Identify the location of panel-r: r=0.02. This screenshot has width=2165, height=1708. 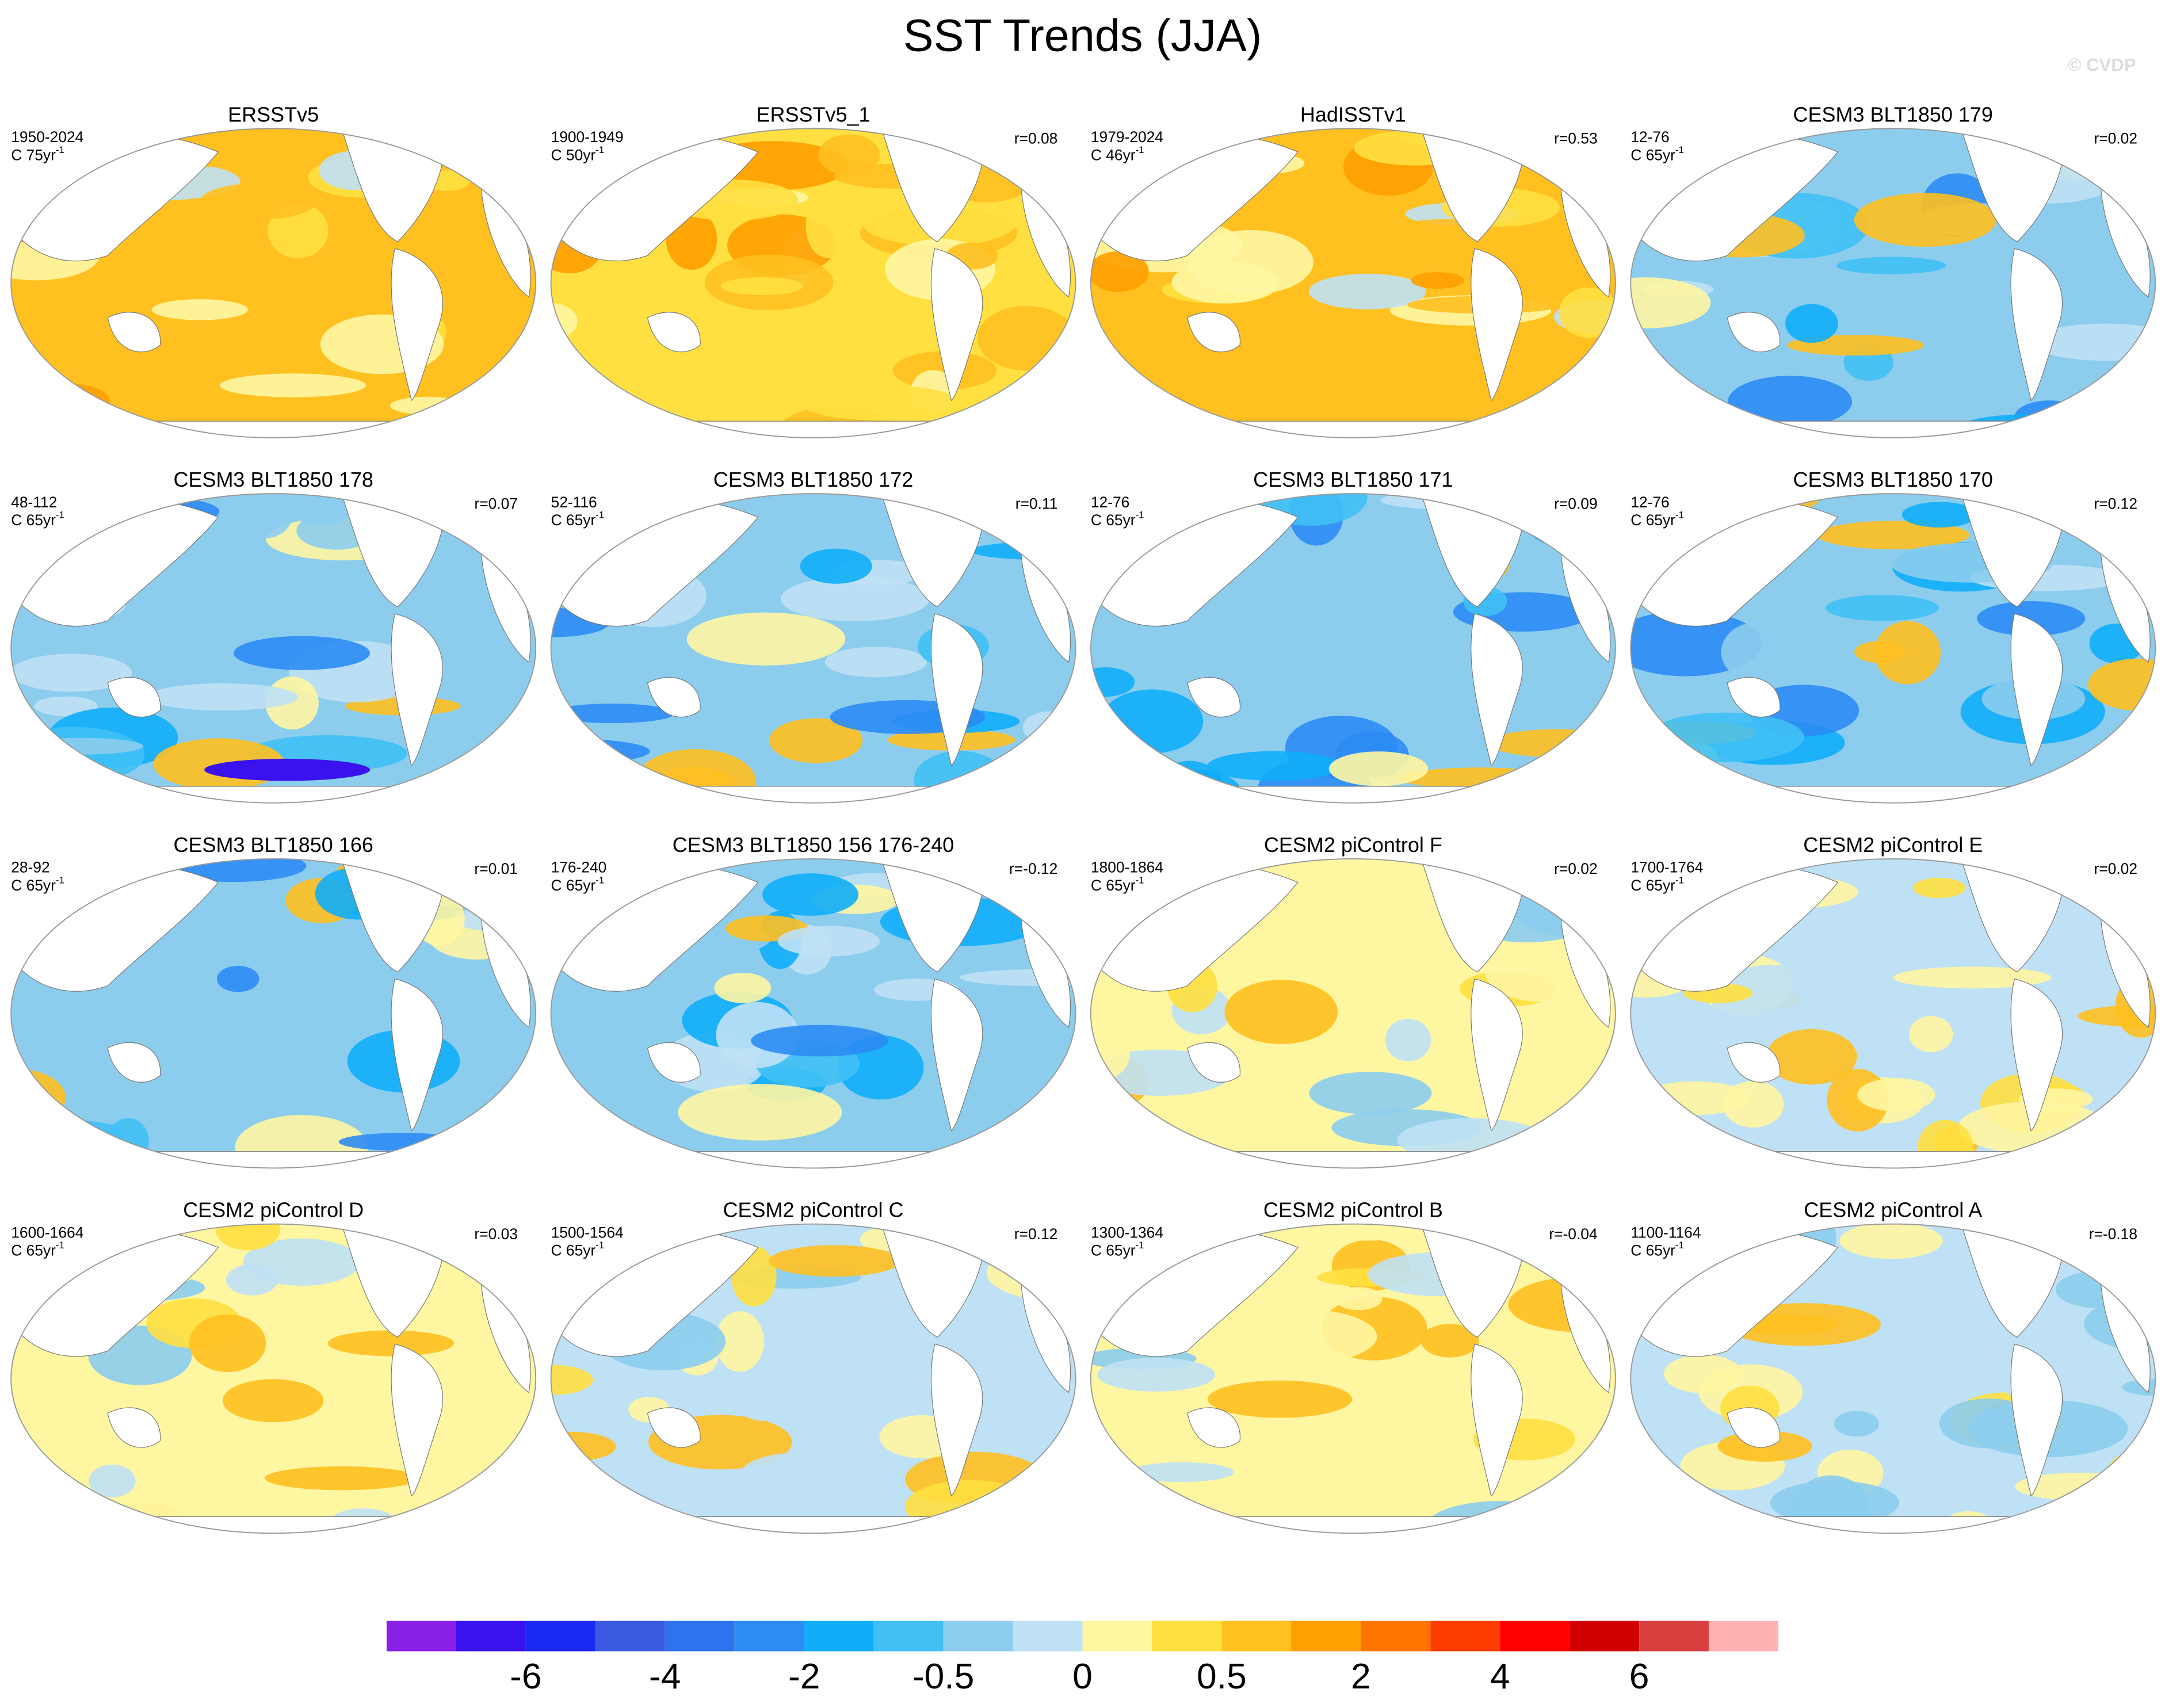
(2115, 138).